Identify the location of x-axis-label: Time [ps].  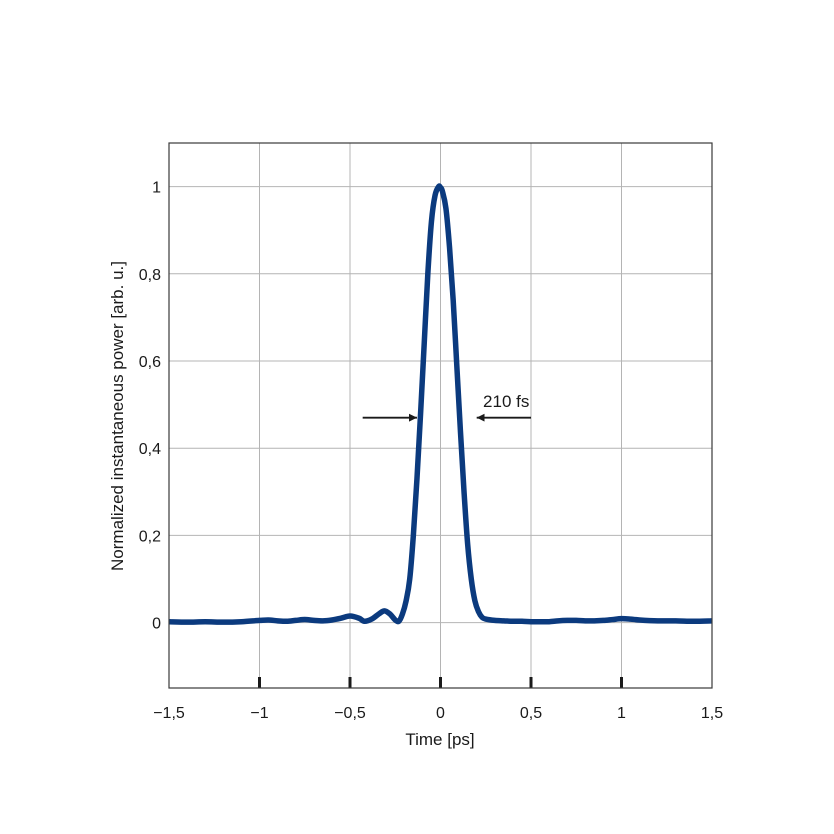
(439, 739).